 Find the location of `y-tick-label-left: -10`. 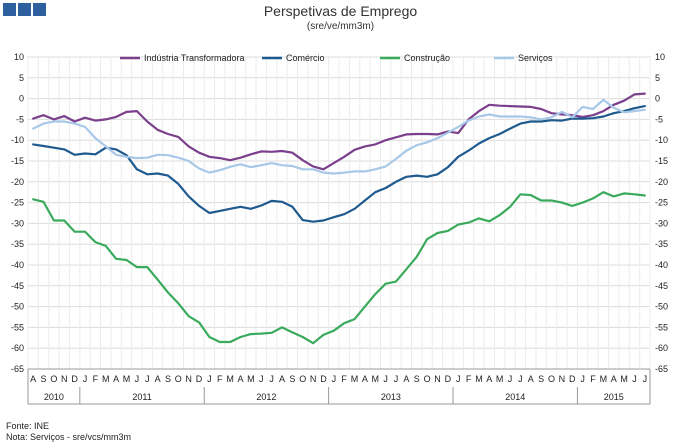

y-tick-label-left: -10 is located at coordinates (17, 140).